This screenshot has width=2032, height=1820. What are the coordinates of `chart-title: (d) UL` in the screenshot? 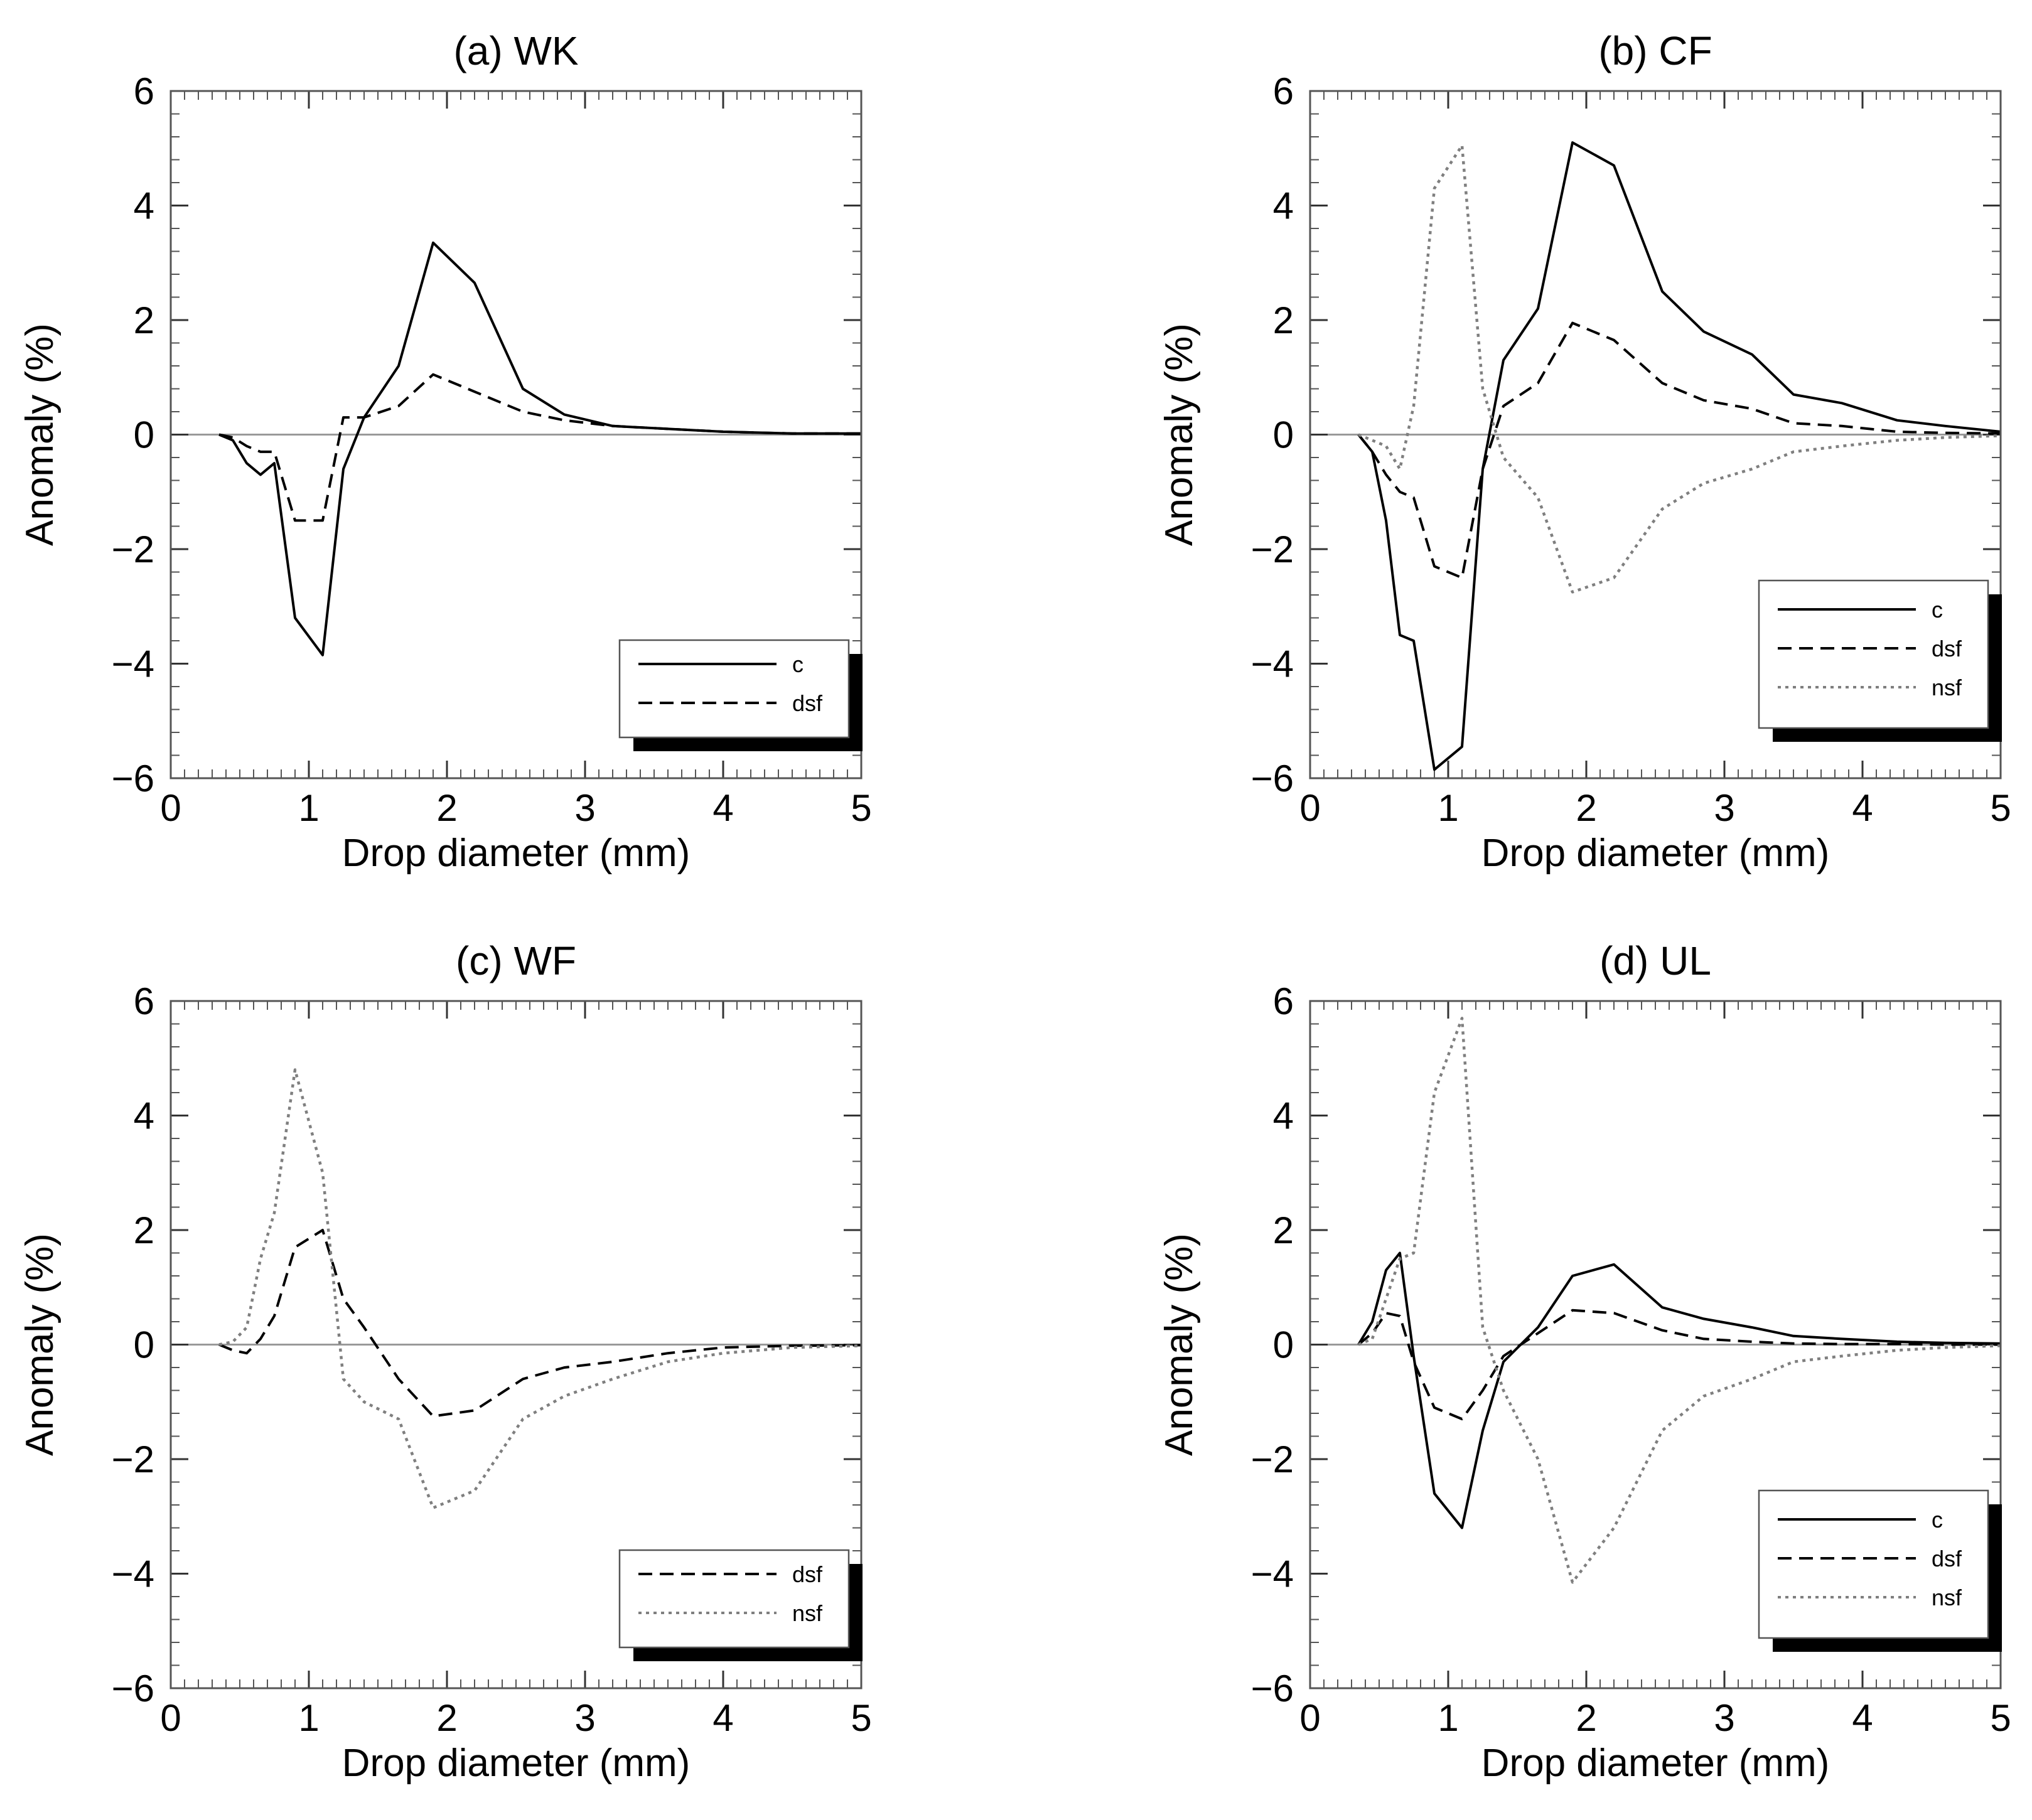 It's located at (1655, 960).